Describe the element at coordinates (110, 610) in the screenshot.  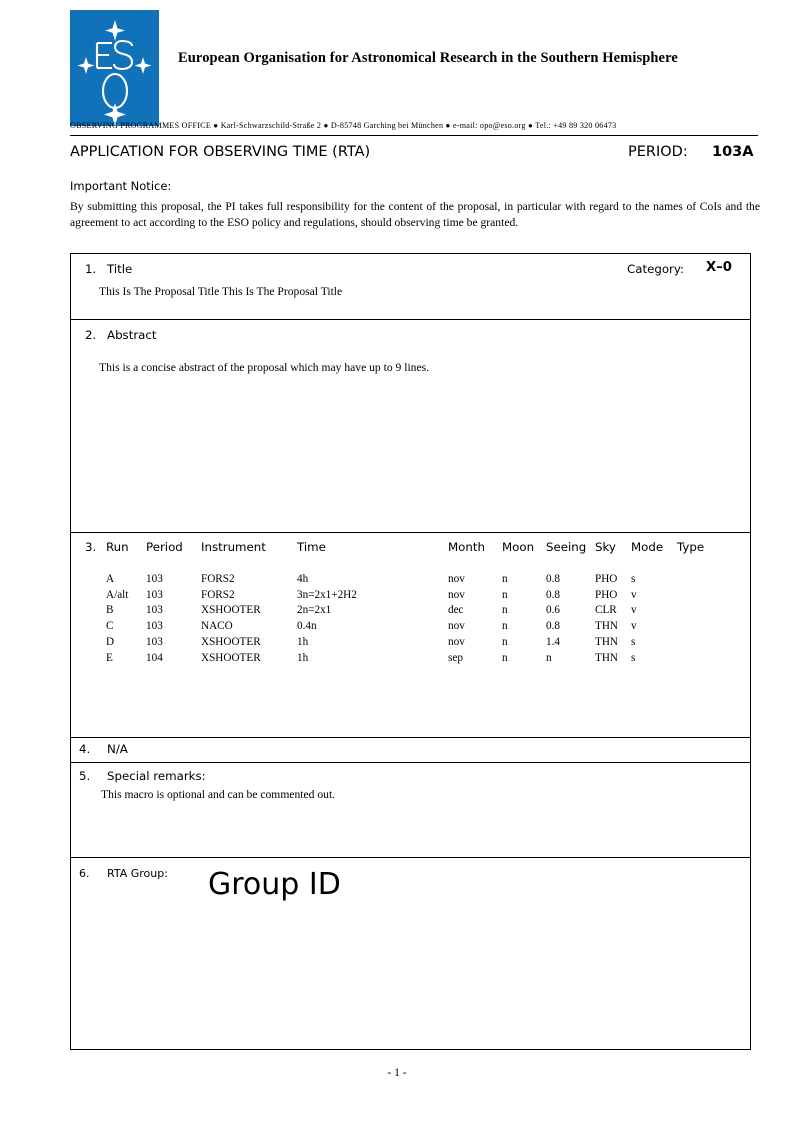
I see `runs-cell-run: B` at that location.